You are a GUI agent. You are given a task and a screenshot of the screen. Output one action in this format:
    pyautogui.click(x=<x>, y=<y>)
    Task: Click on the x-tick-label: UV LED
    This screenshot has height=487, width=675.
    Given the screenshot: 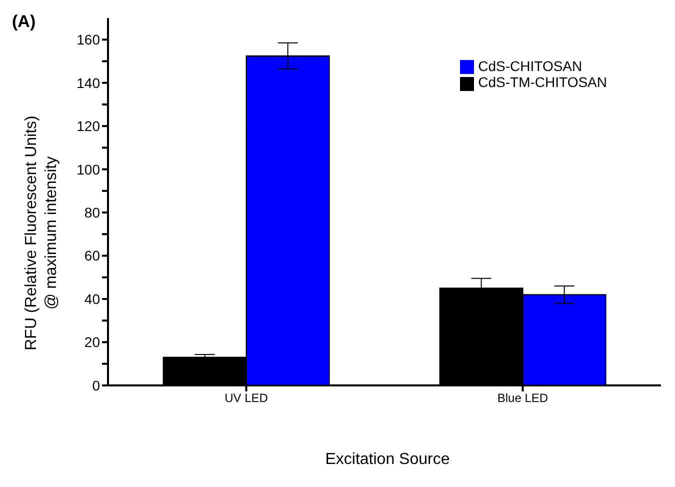 What is the action you would take?
    pyautogui.click(x=246, y=397)
    